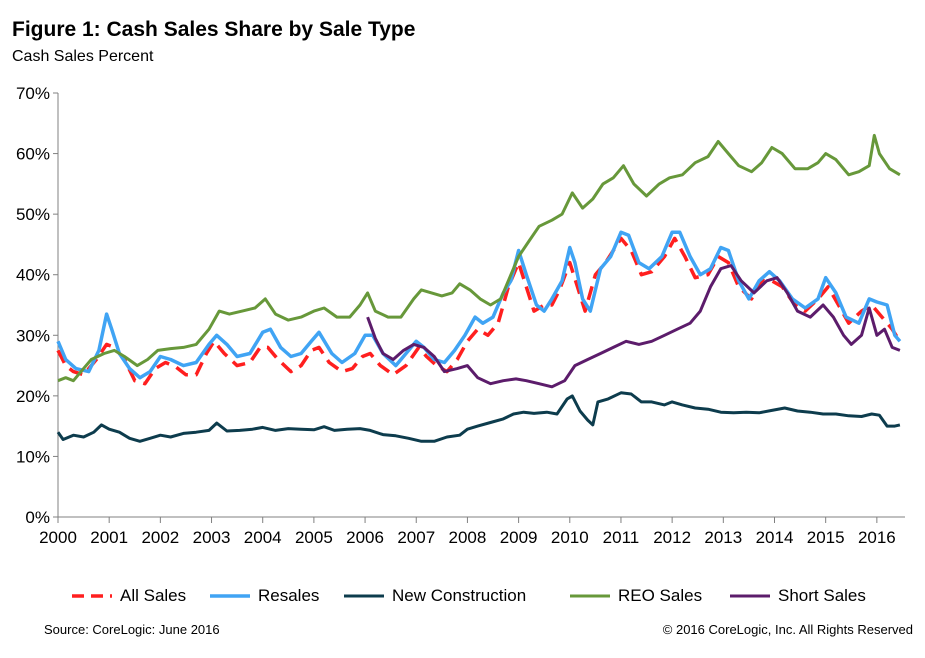 The image size is (925, 658). I want to click on x-tick-label: 2003, so click(212, 537).